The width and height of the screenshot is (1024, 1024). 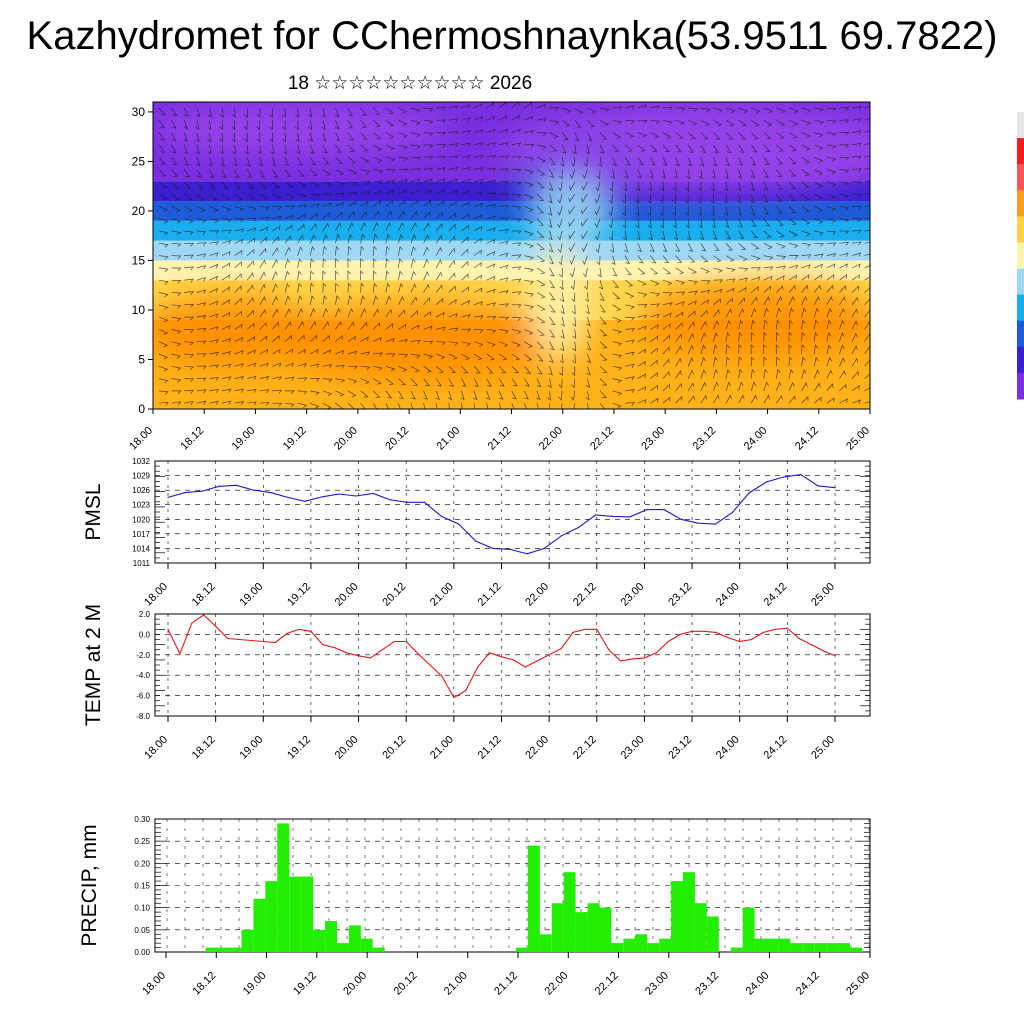 I want to click on precip-xtick-label: 19.00, so click(x=255, y=984).